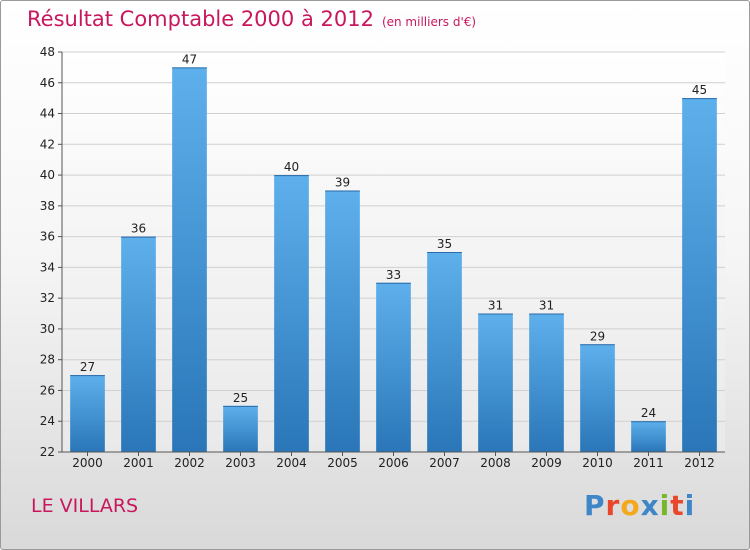  Describe the element at coordinates (546, 463) in the screenshot. I see `x-tick-label-2009: 2009` at that location.